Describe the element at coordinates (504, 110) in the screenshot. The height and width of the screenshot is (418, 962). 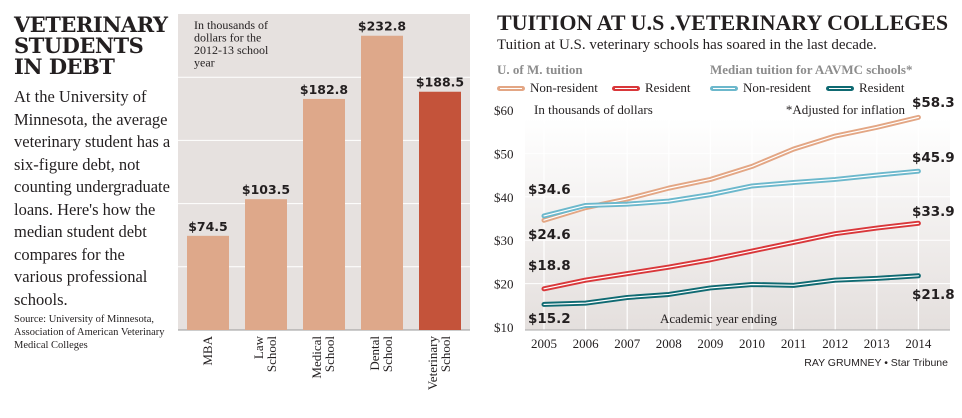
I see `y-tick-label: $60` at that location.